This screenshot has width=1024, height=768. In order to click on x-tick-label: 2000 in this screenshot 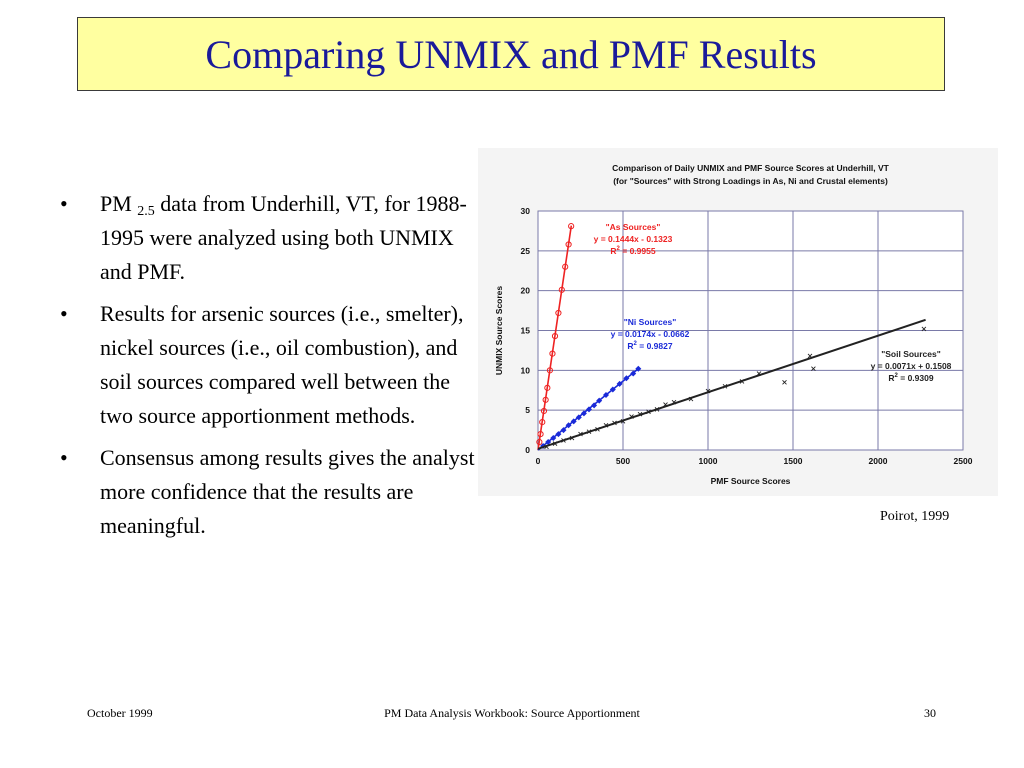, I will do `click(878, 461)`.